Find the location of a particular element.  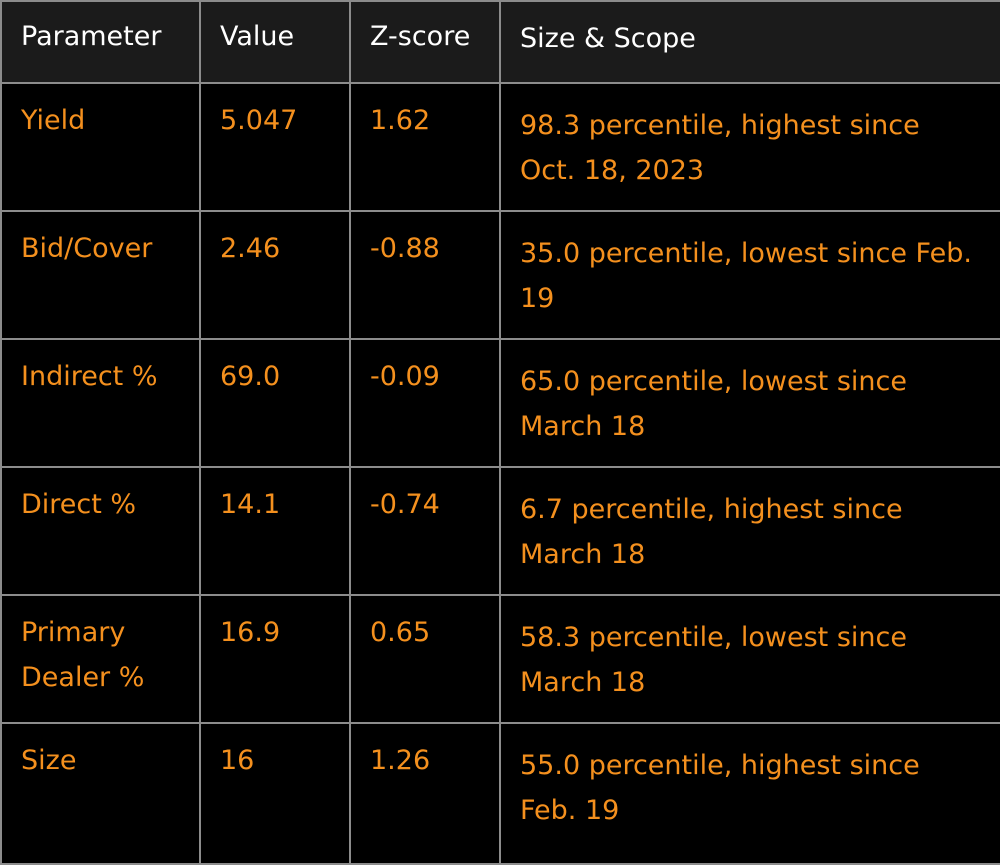

column-header-zscore: Z-score is located at coordinates (425, 42).